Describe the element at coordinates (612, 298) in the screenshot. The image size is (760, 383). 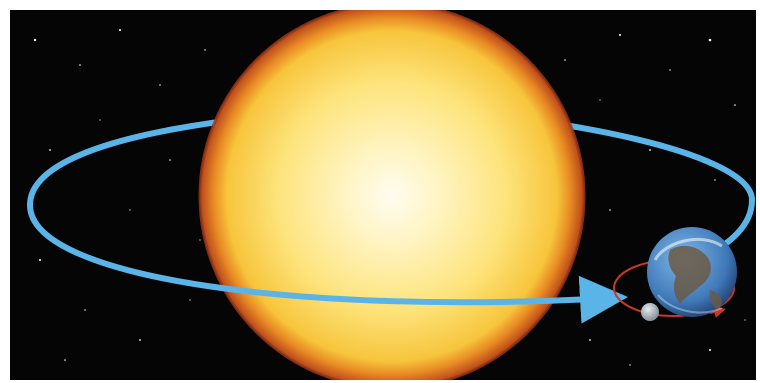
I see `orbit-arrow-icon` at that location.